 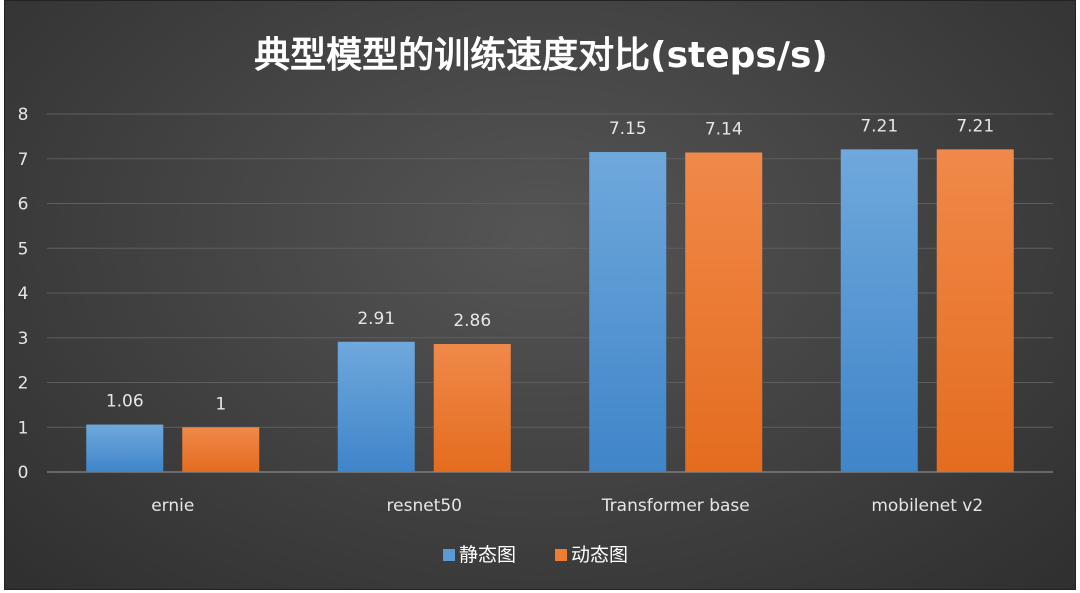 I want to click on y-tick-label: 7, so click(x=23, y=160).